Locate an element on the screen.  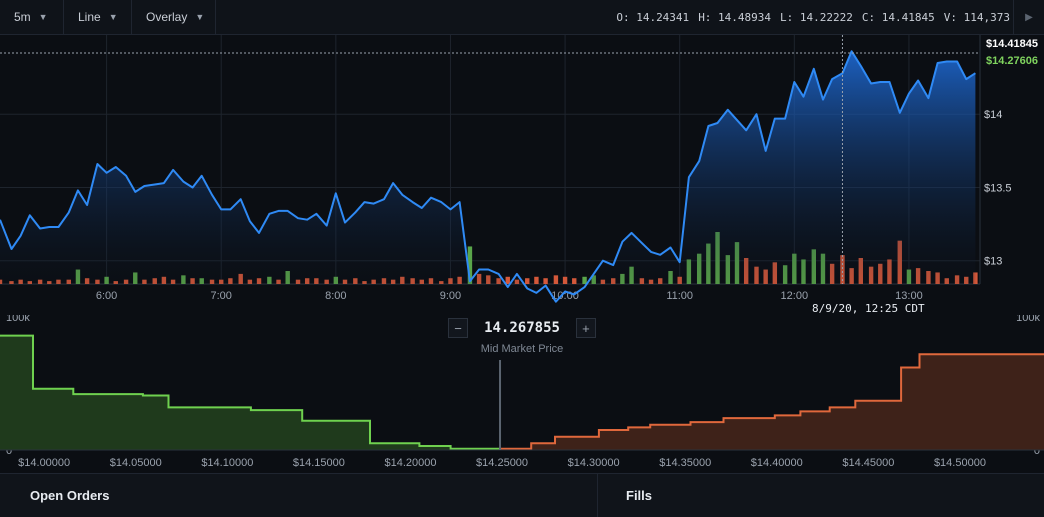
depth-y-tick-left: 100k is located at coordinates (18, 319).